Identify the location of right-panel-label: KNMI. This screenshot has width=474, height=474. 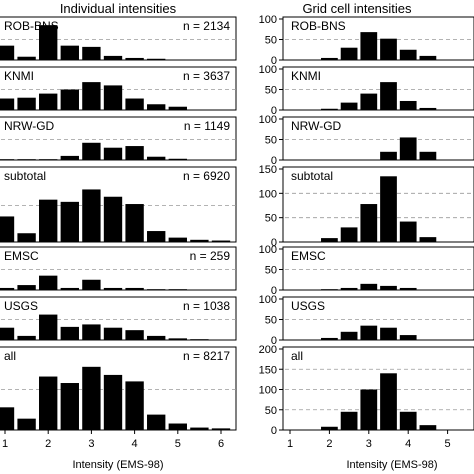
(306, 76).